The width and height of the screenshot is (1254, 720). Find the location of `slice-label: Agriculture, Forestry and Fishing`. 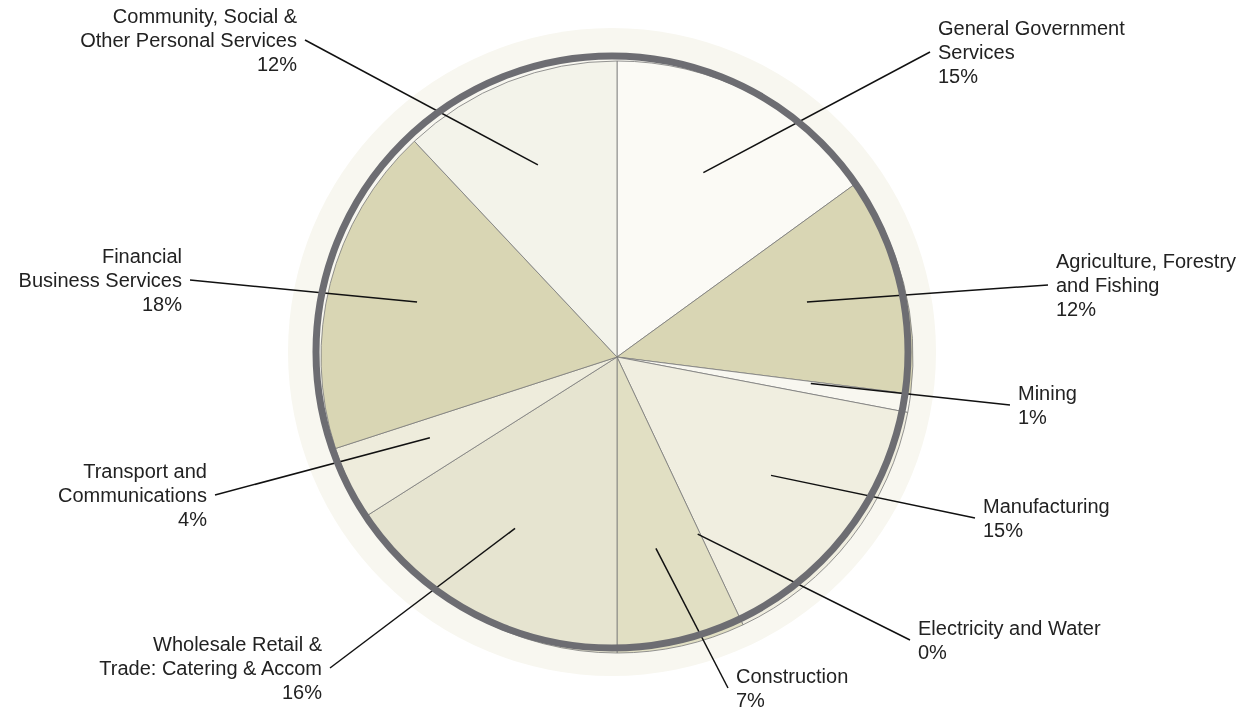

slice-label: Agriculture, Forestry and Fishing is located at coordinates (1146, 273).